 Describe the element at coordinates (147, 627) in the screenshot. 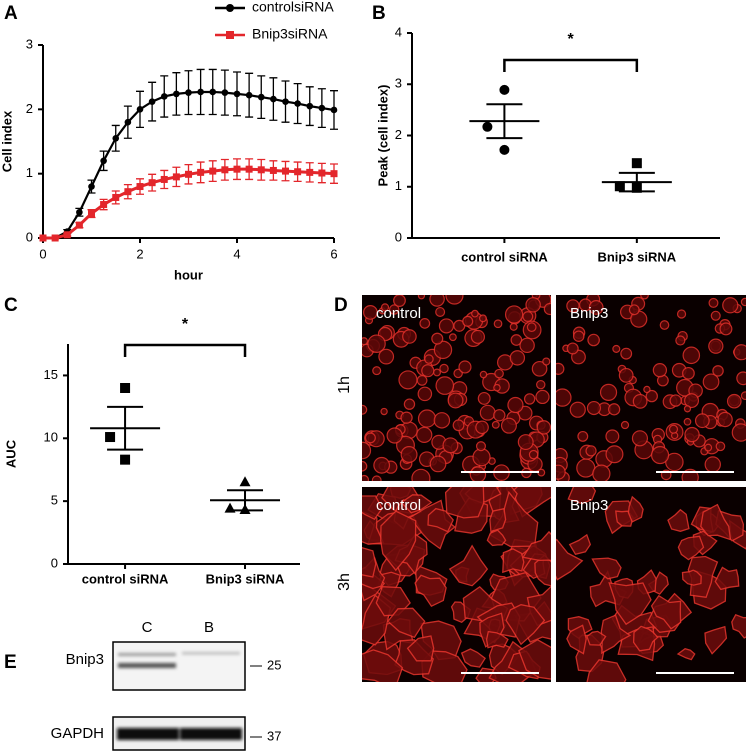

I see `lane-label: C` at that location.